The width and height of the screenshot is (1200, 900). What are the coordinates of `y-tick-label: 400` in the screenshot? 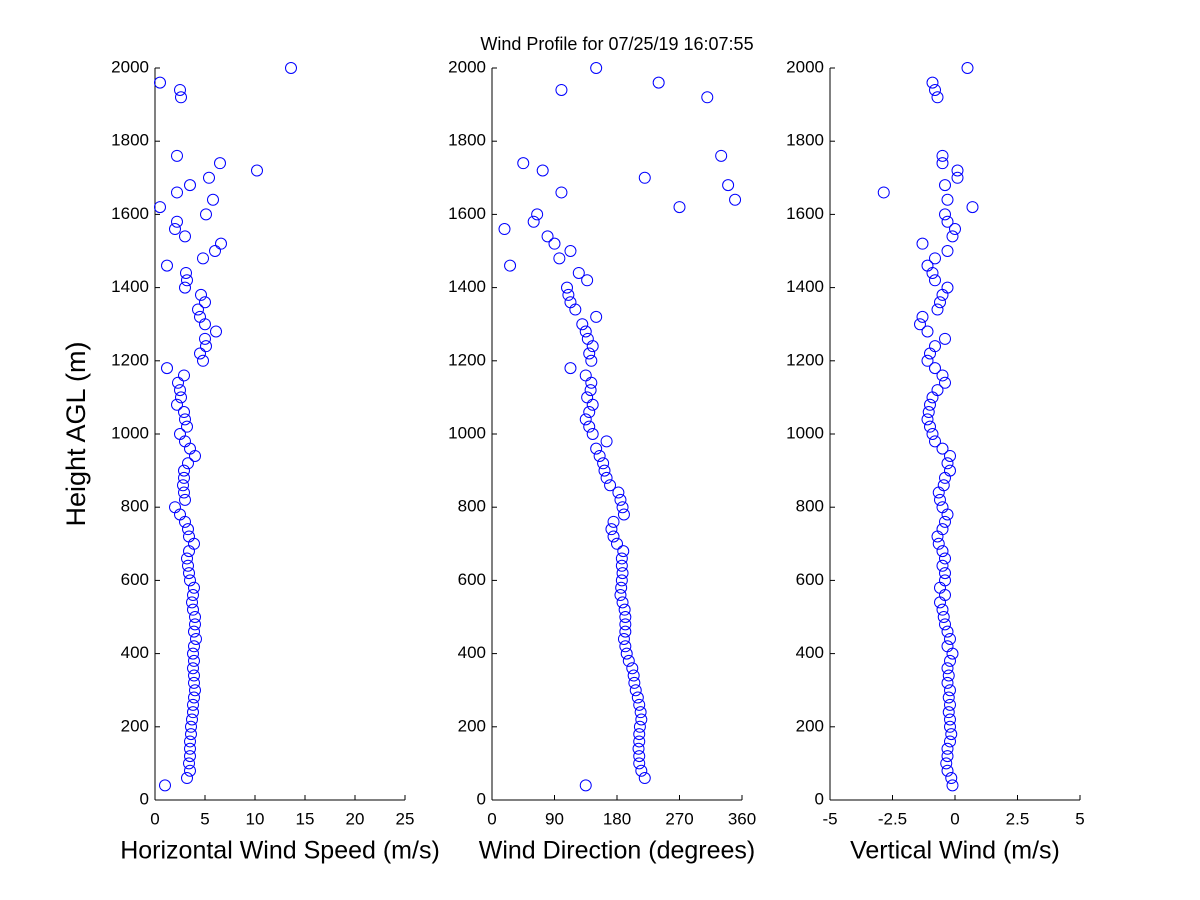 It's located at (810, 652).